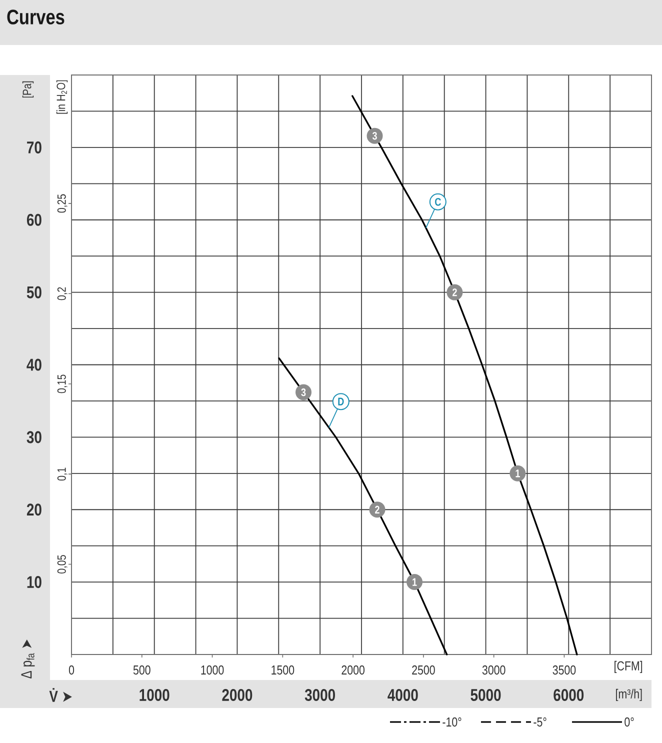 The width and height of the screenshot is (662, 743). Describe the element at coordinates (363, 506) in the screenshot. I see `line-series` at that location.